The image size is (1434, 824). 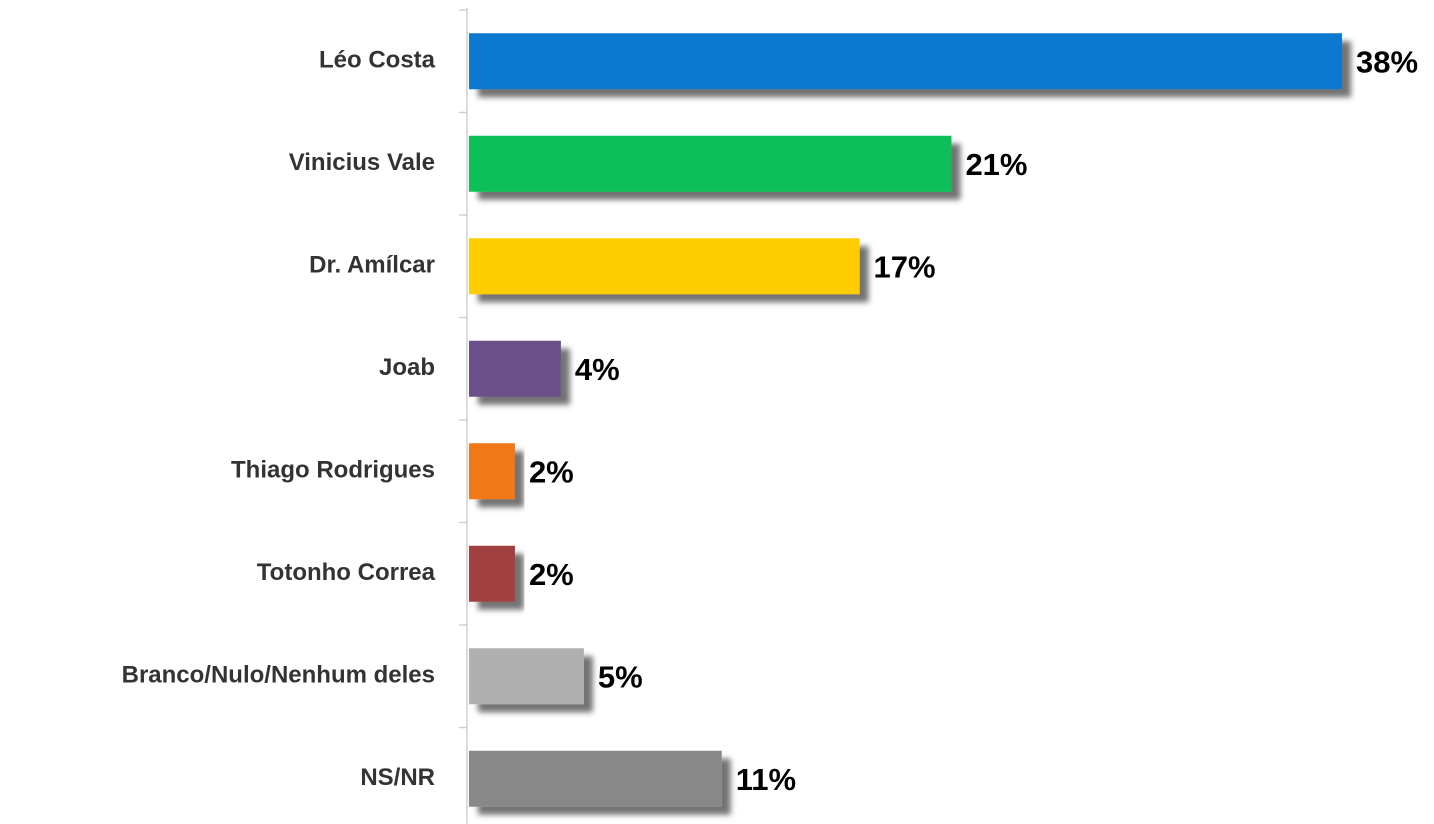 I want to click on category-label: Vinicius Vale, so click(x=362, y=162).